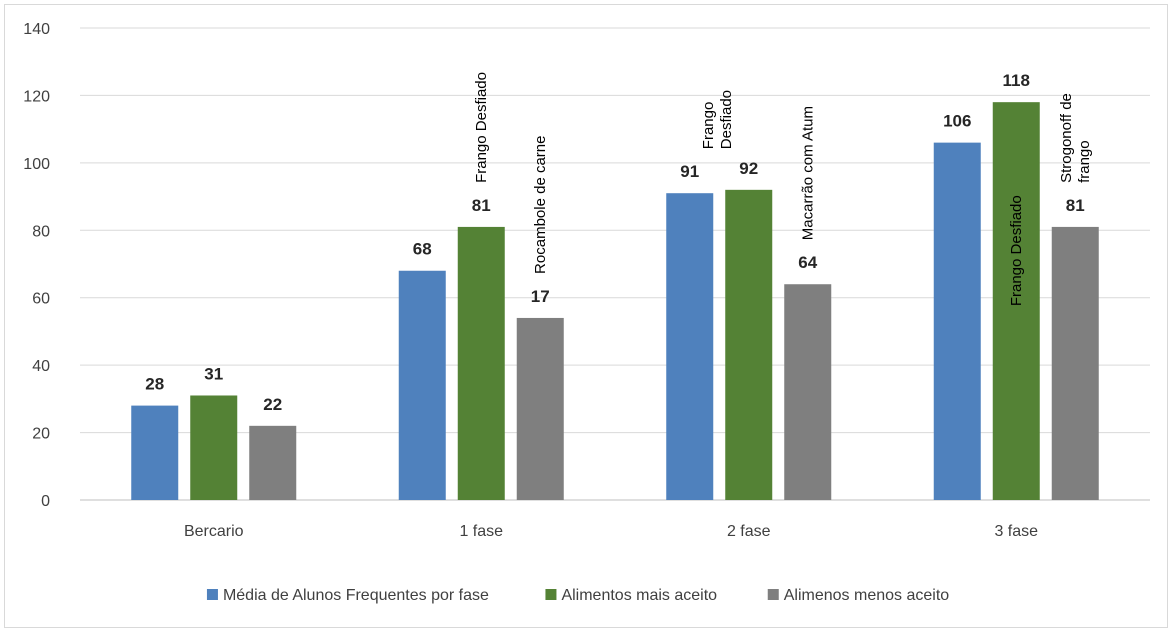  What do you see at coordinates (36, 96) in the screenshot?
I see `y-tick-label: 120` at bounding box center [36, 96].